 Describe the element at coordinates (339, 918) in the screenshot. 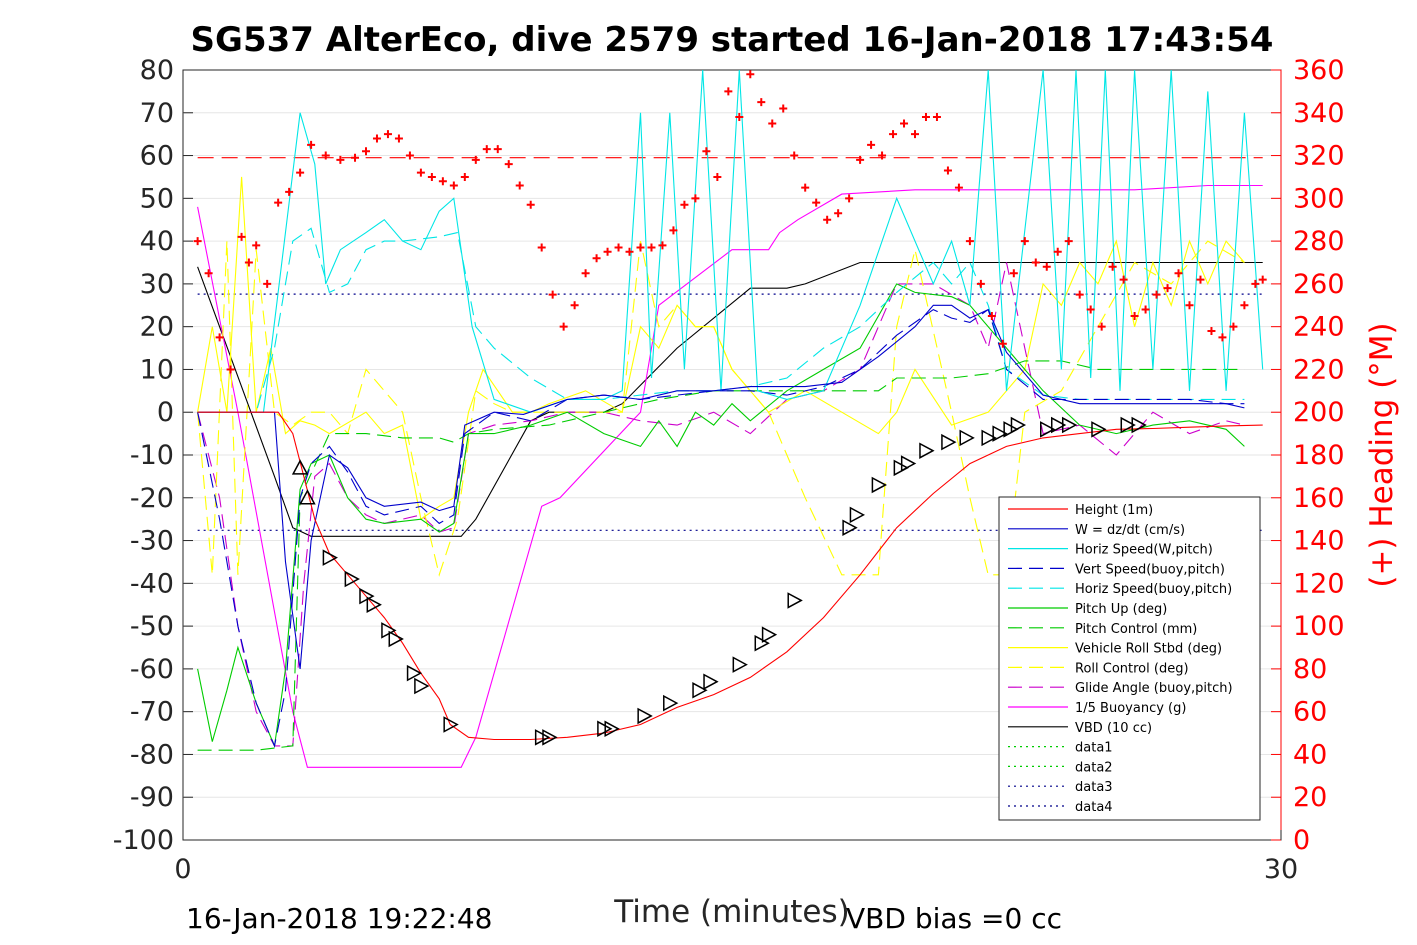

I see `footer-timestamp: 16-Jan-2018 19:22:48` at that location.